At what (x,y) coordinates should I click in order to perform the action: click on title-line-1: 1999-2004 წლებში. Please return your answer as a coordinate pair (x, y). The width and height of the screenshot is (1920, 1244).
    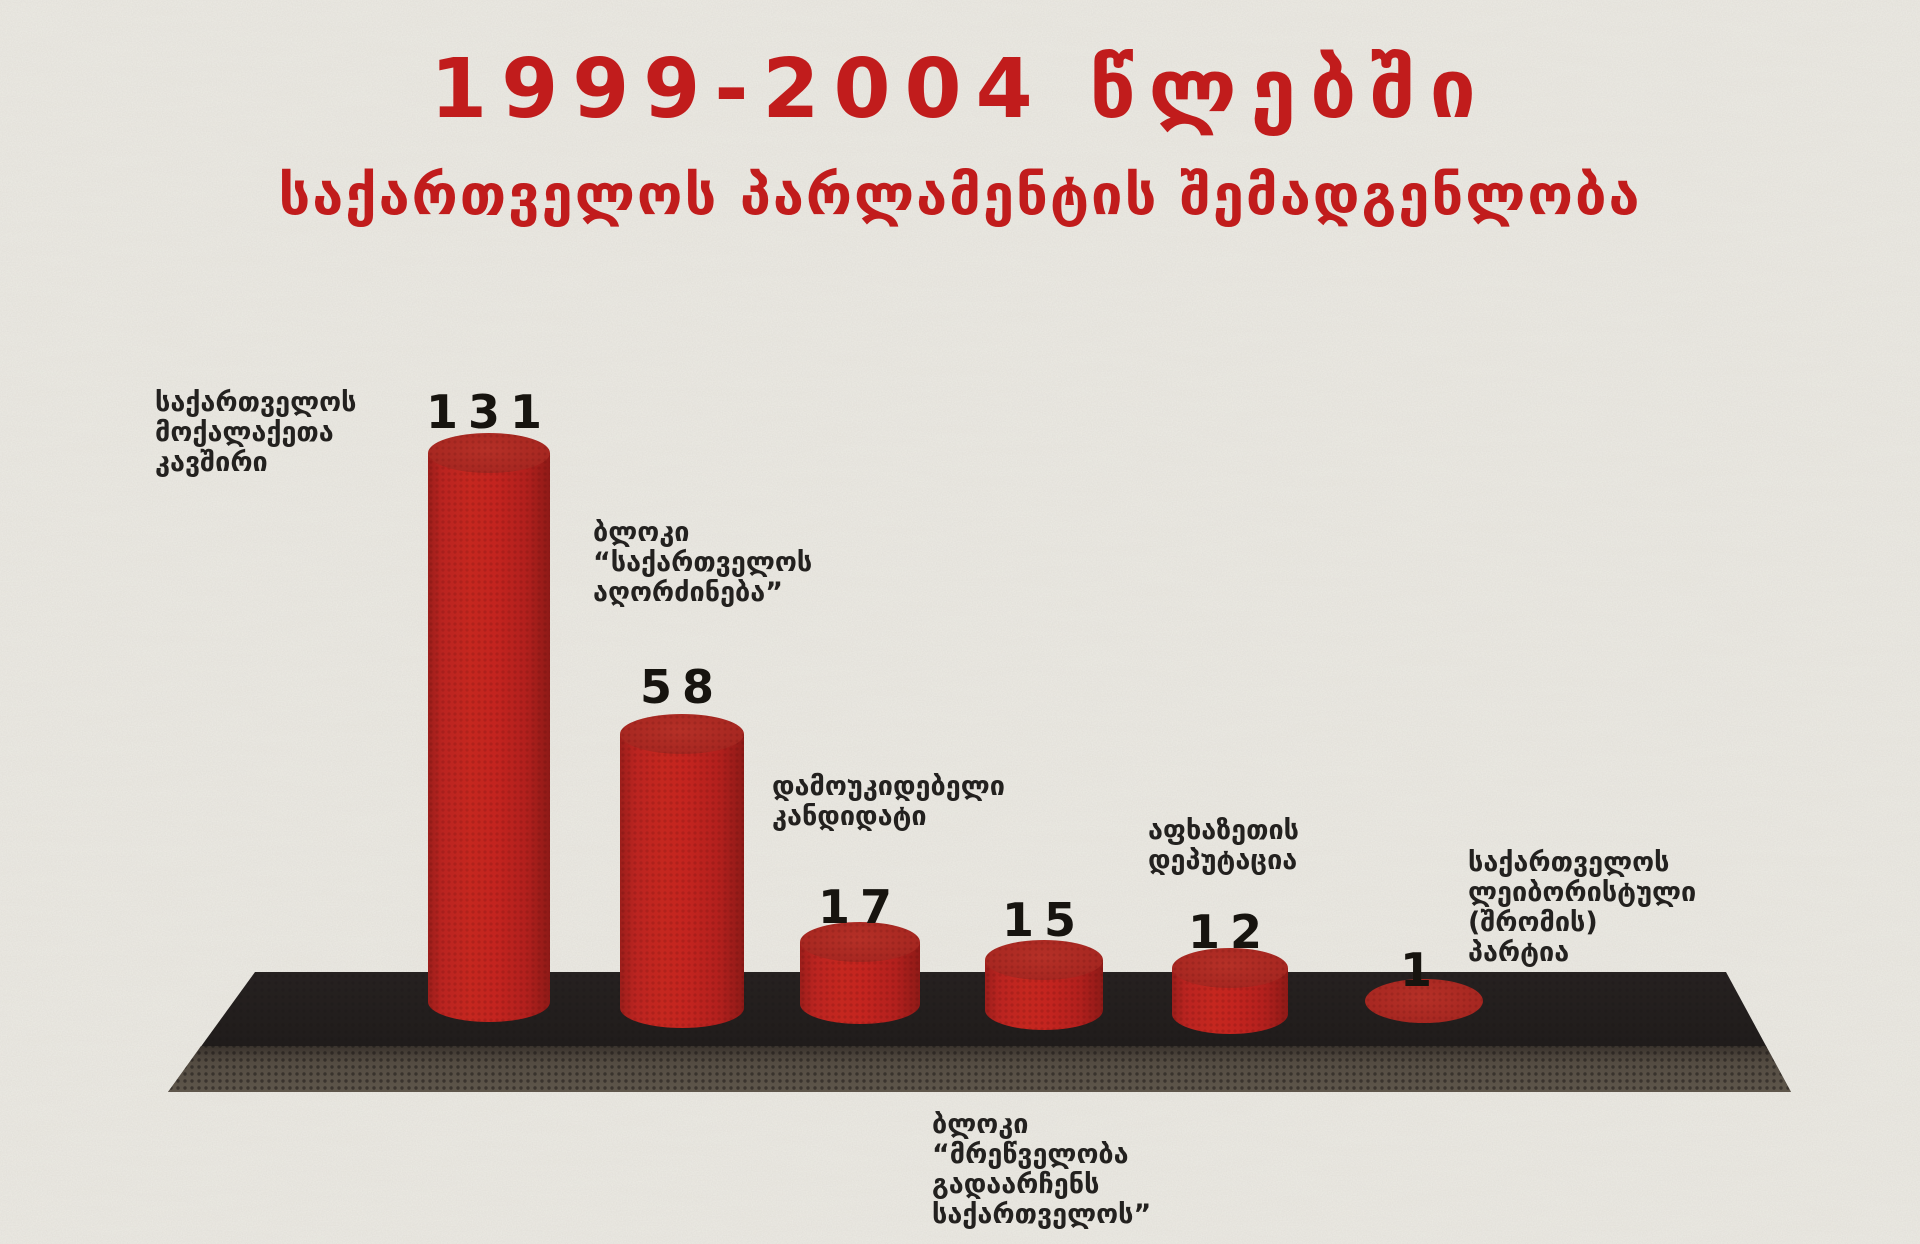
    Looking at the image, I should click on (960, 89).